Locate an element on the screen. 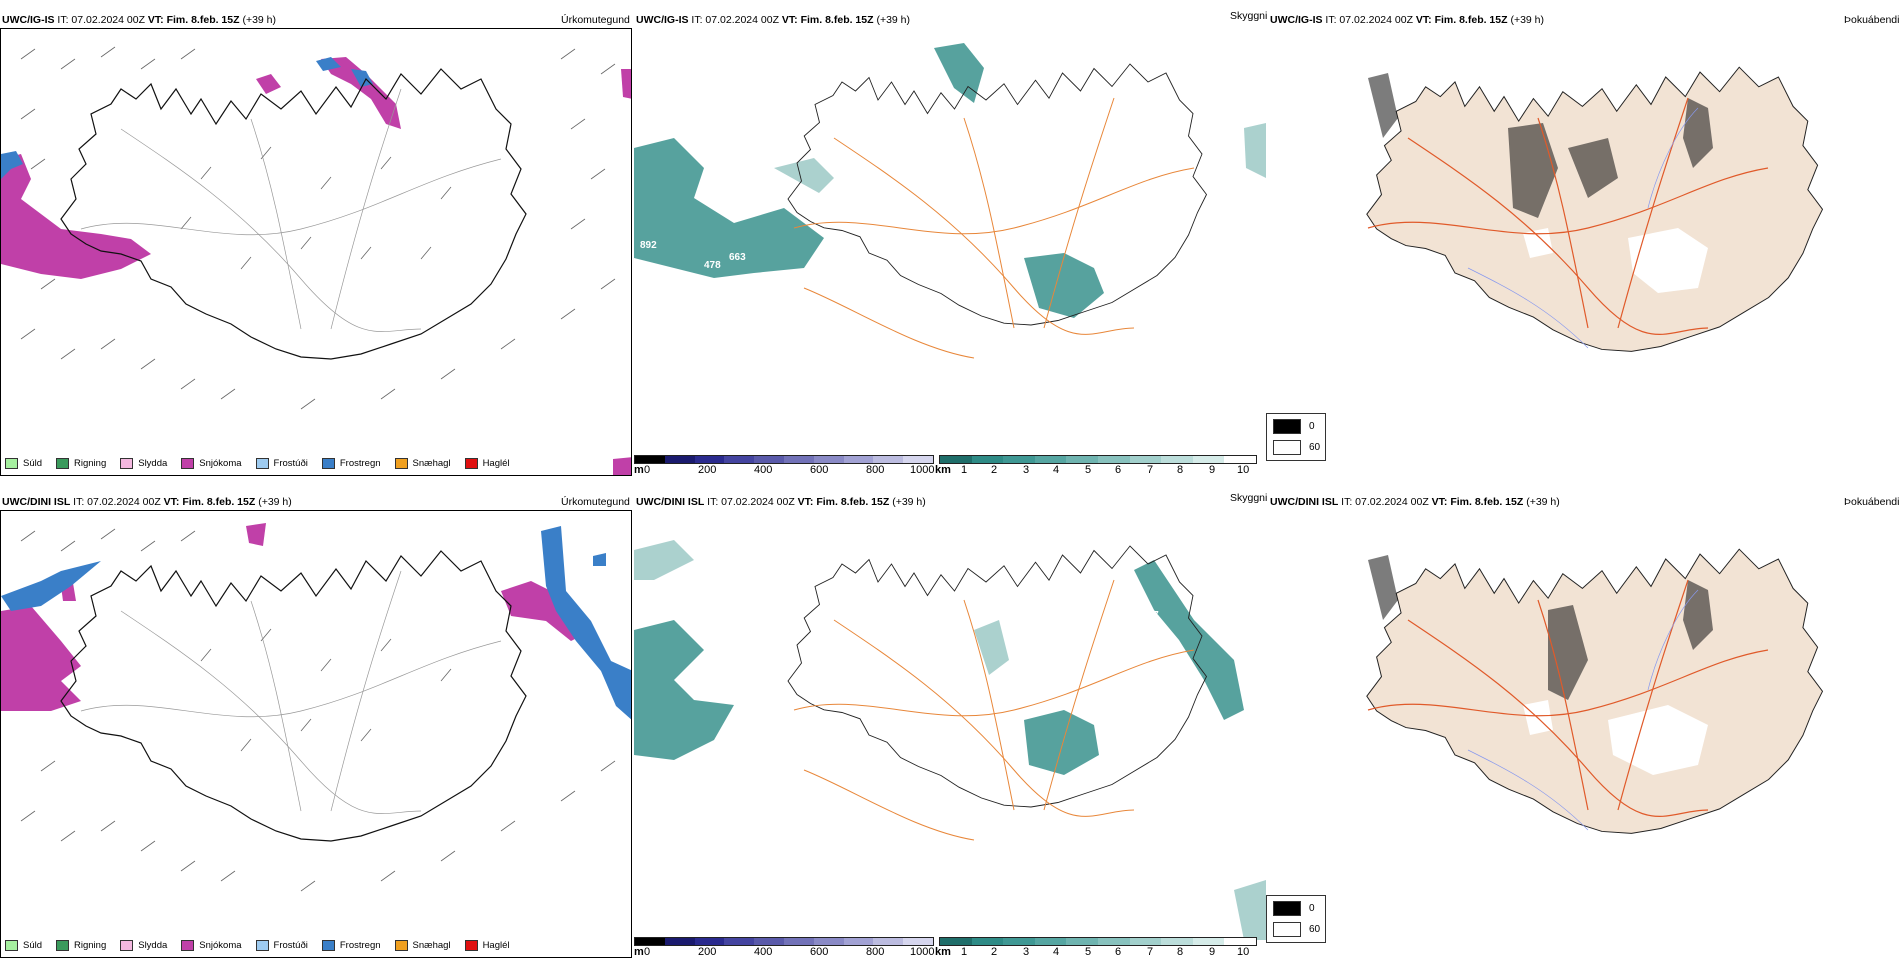 This screenshot has width=1900, height=960. vis-value-label: 717 is located at coordinates (1150, 615).